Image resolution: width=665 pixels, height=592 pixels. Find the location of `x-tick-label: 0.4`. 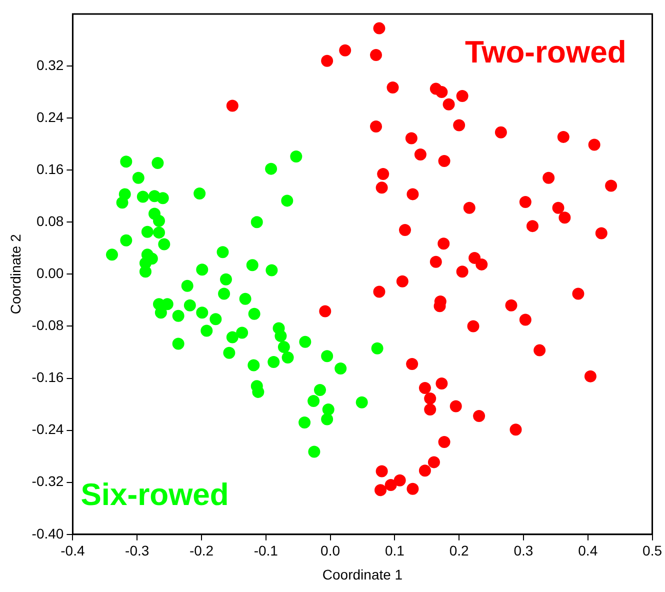

x-tick-label: 0.4 is located at coordinates (588, 550).